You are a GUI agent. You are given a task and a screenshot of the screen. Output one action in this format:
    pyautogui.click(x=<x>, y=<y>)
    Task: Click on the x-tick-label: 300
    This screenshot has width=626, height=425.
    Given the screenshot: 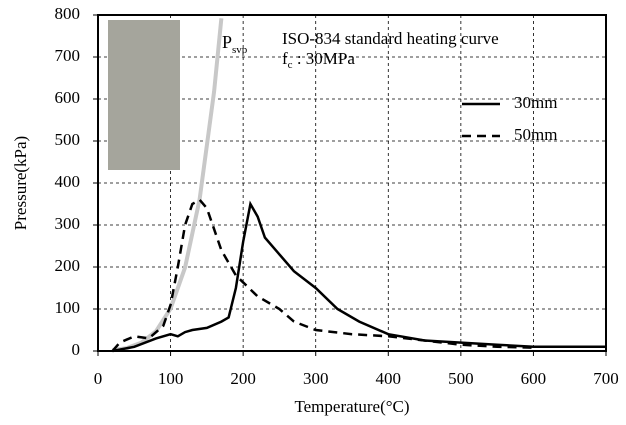 What is the action you would take?
    pyautogui.click(x=316, y=378)
    